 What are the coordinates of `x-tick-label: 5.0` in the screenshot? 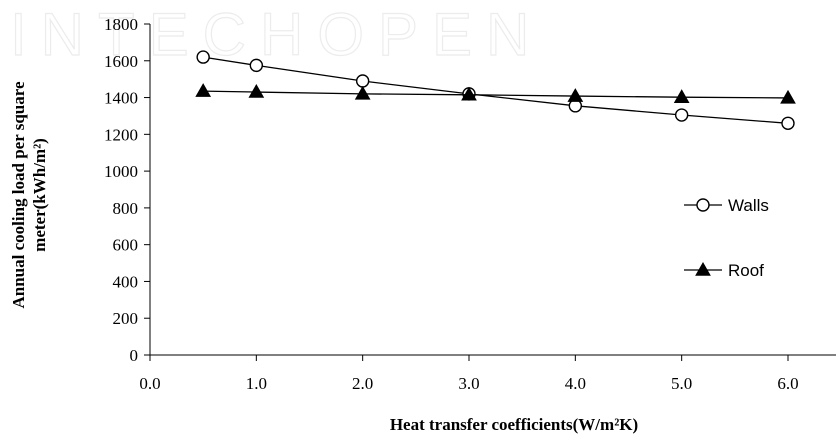 It's located at (681, 383).